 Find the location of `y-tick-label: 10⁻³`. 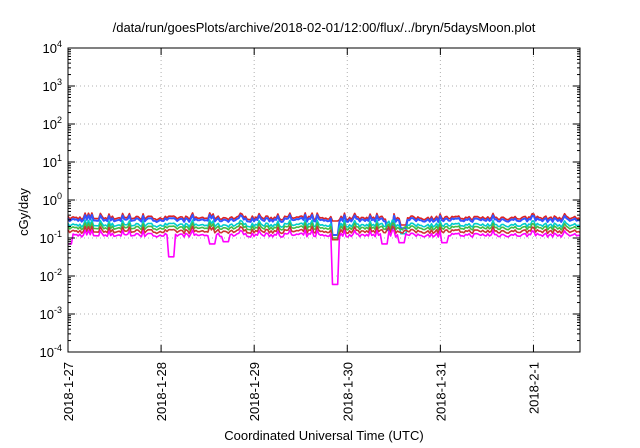

y-tick-label: 10⁻³ is located at coordinates (51, 313).